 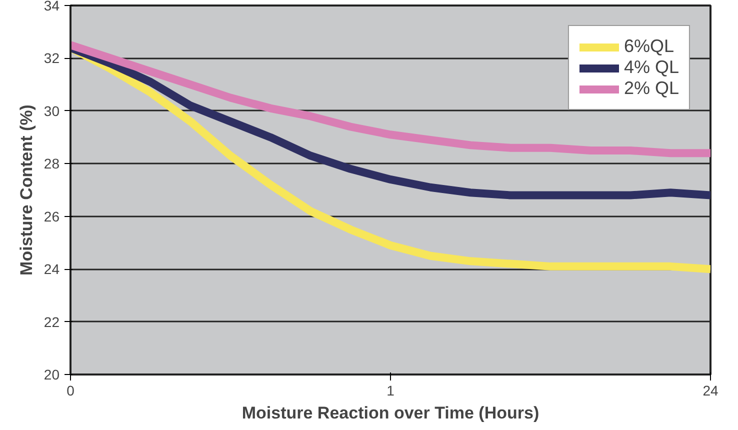 I want to click on y-tick-label: 24, so click(x=52, y=269).